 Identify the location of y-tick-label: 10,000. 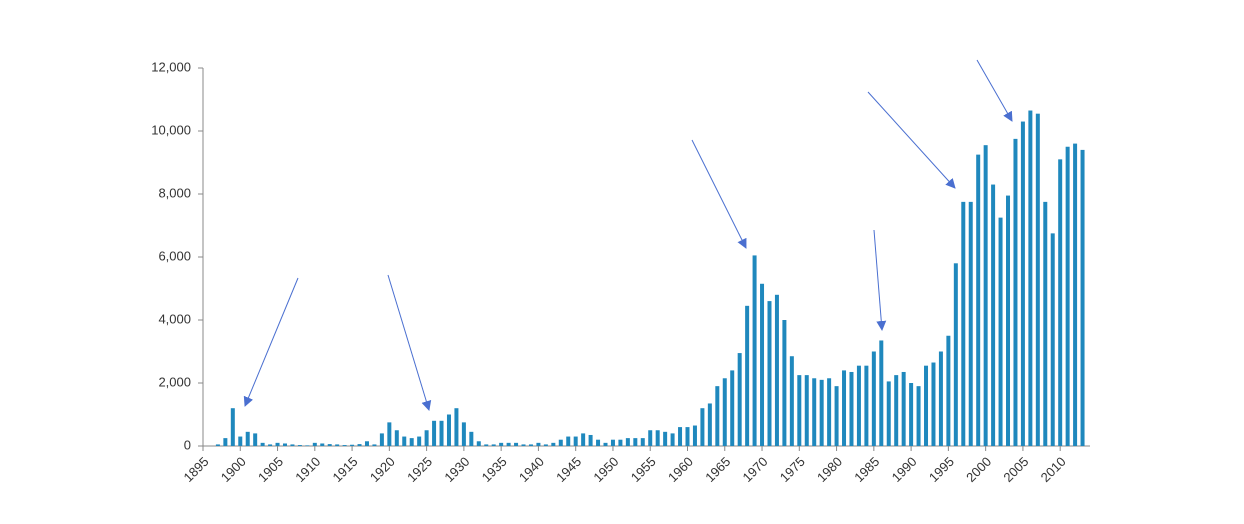
(171, 129).